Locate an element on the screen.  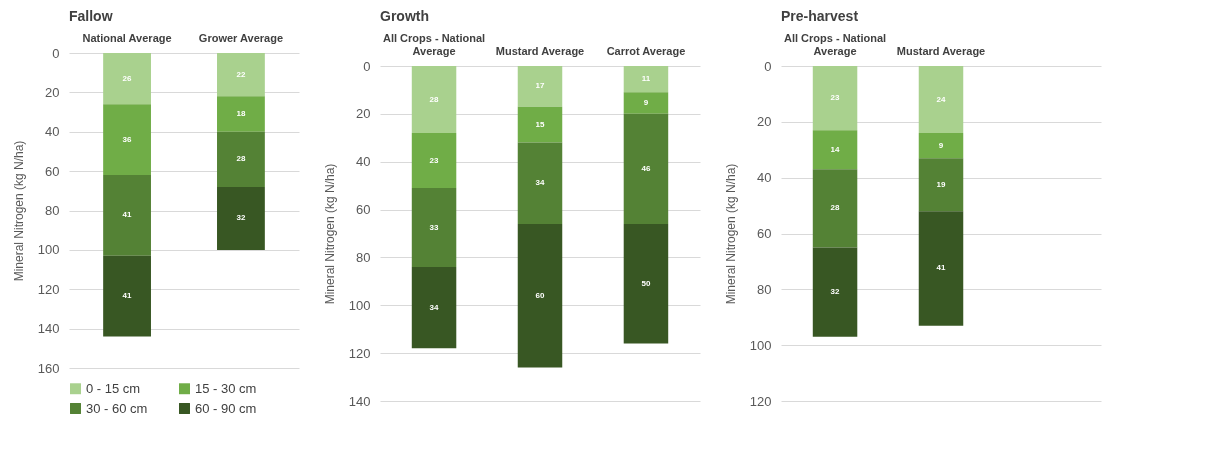
x-tick-label: Carrot Average is located at coordinates (646, 50).